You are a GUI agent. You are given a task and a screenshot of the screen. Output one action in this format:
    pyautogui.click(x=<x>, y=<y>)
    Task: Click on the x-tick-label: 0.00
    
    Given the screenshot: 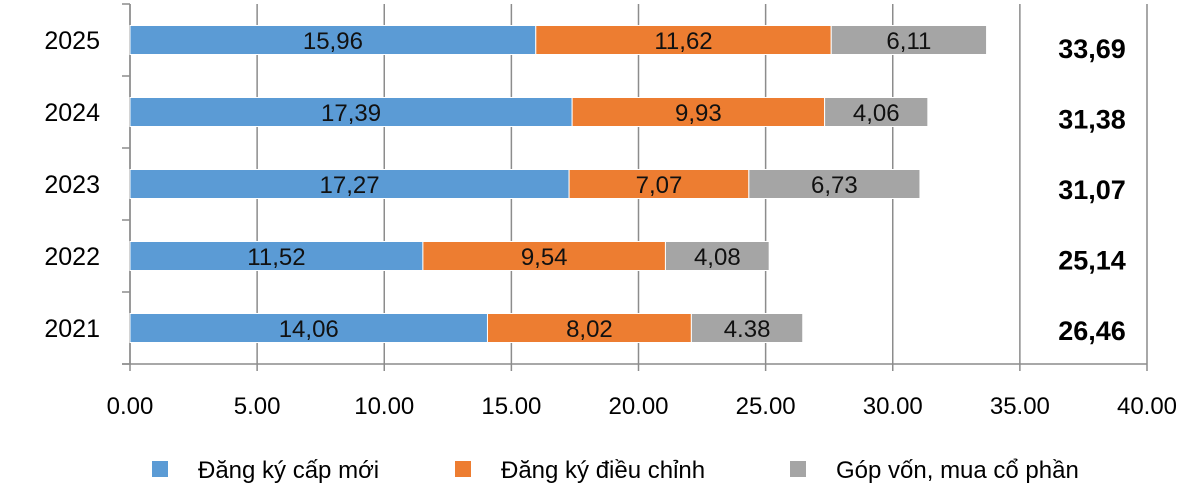 What is the action you would take?
    pyautogui.click(x=130, y=406)
    